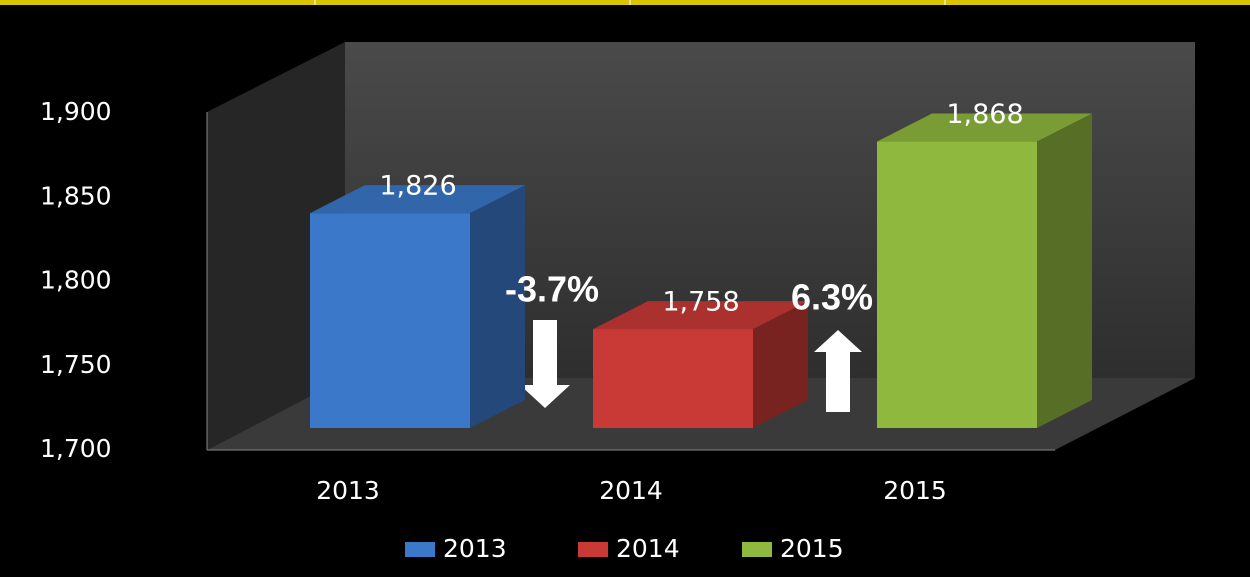  What do you see at coordinates (76, 364) in the screenshot?
I see `y-tick-label: 1,750` at bounding box center [76, 364].